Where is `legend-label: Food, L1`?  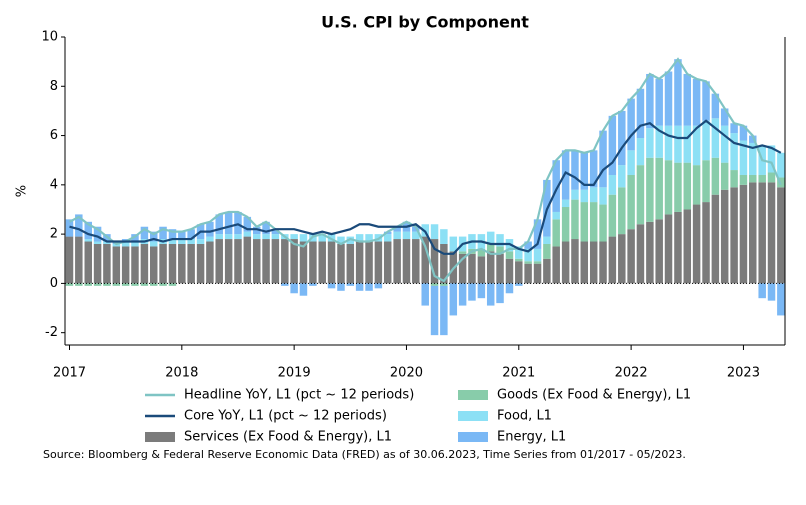 legend-label: Food, L1 is located at coordinates (524, 416).